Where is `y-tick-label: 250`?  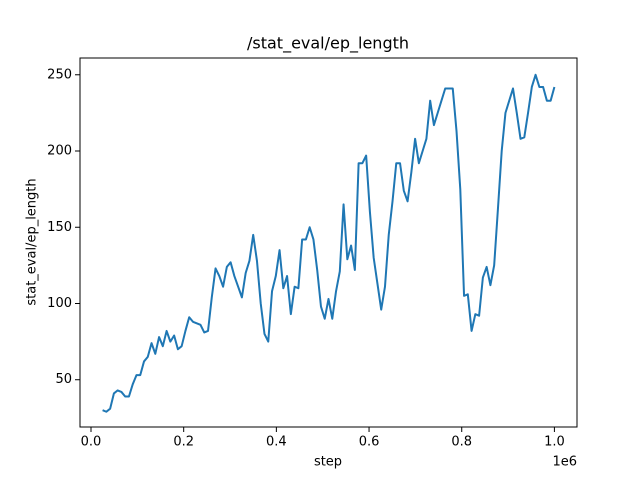
y-tick-label: 250 is located at coordinates (59, 74).